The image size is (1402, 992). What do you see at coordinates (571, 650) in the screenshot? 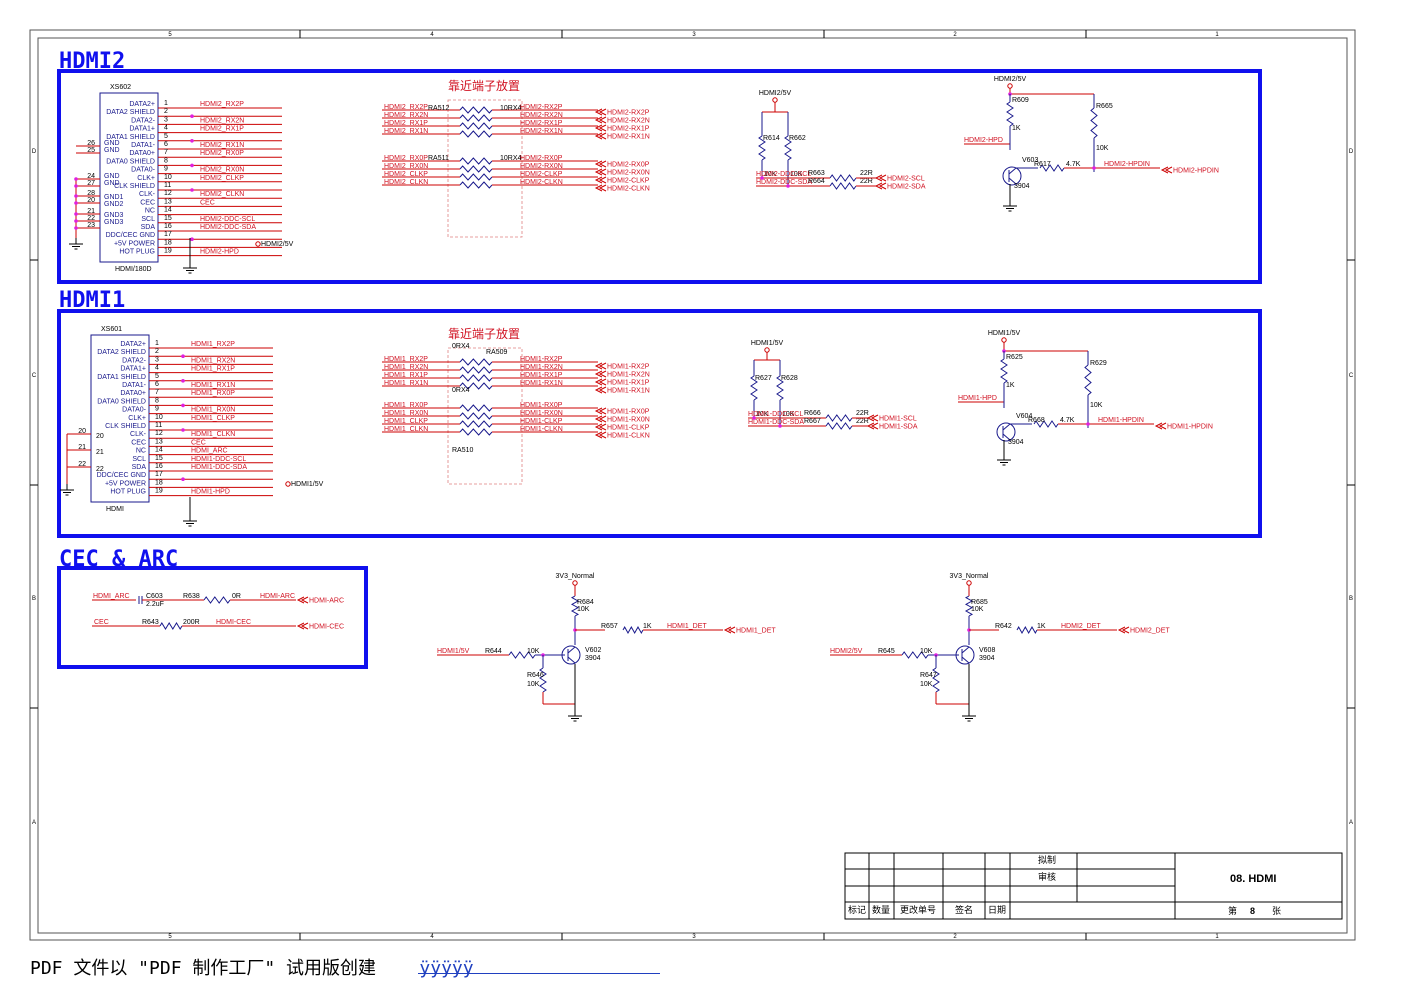
I see `transistor-collector` at bounding box center [571, 650].